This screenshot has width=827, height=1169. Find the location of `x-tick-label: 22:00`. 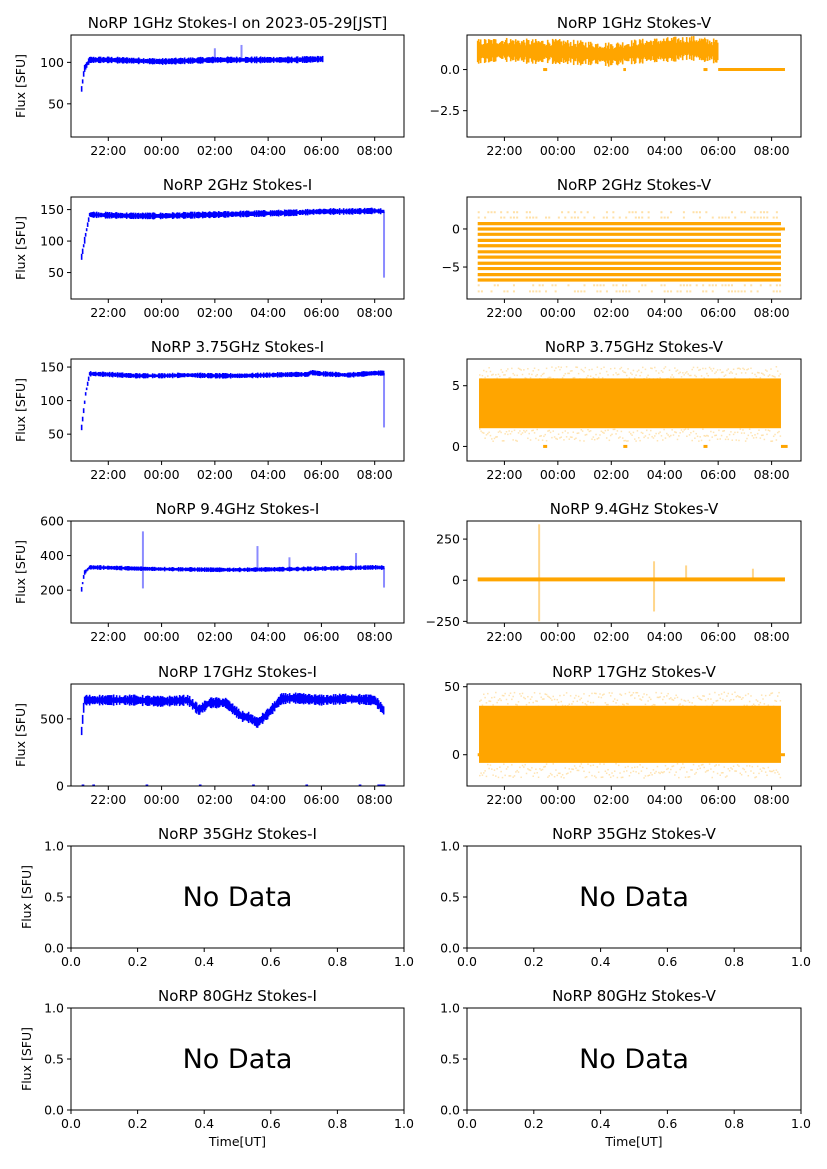

x-tick-label: 22:00 is located at coordinates (504, 799).